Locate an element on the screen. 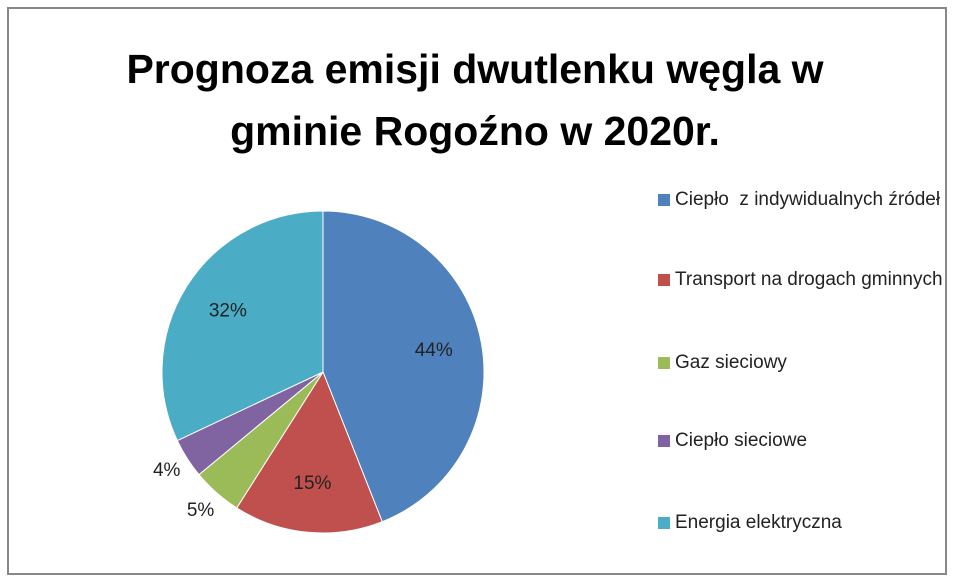 The image size is (955, 581). data-label: 32% is located at coordinates (228, 311).